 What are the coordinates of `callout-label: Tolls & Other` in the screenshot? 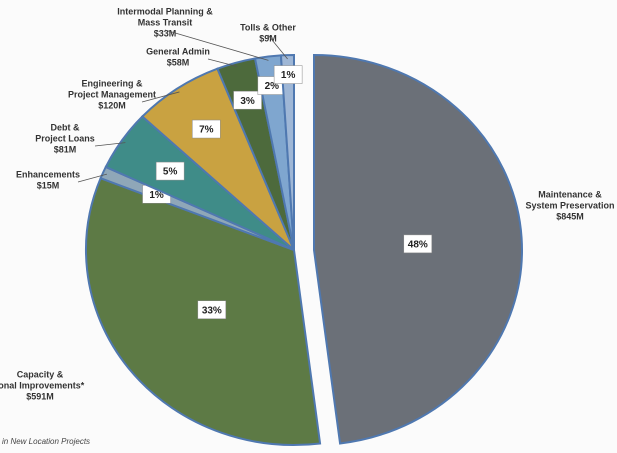 It's located at (268, 27).